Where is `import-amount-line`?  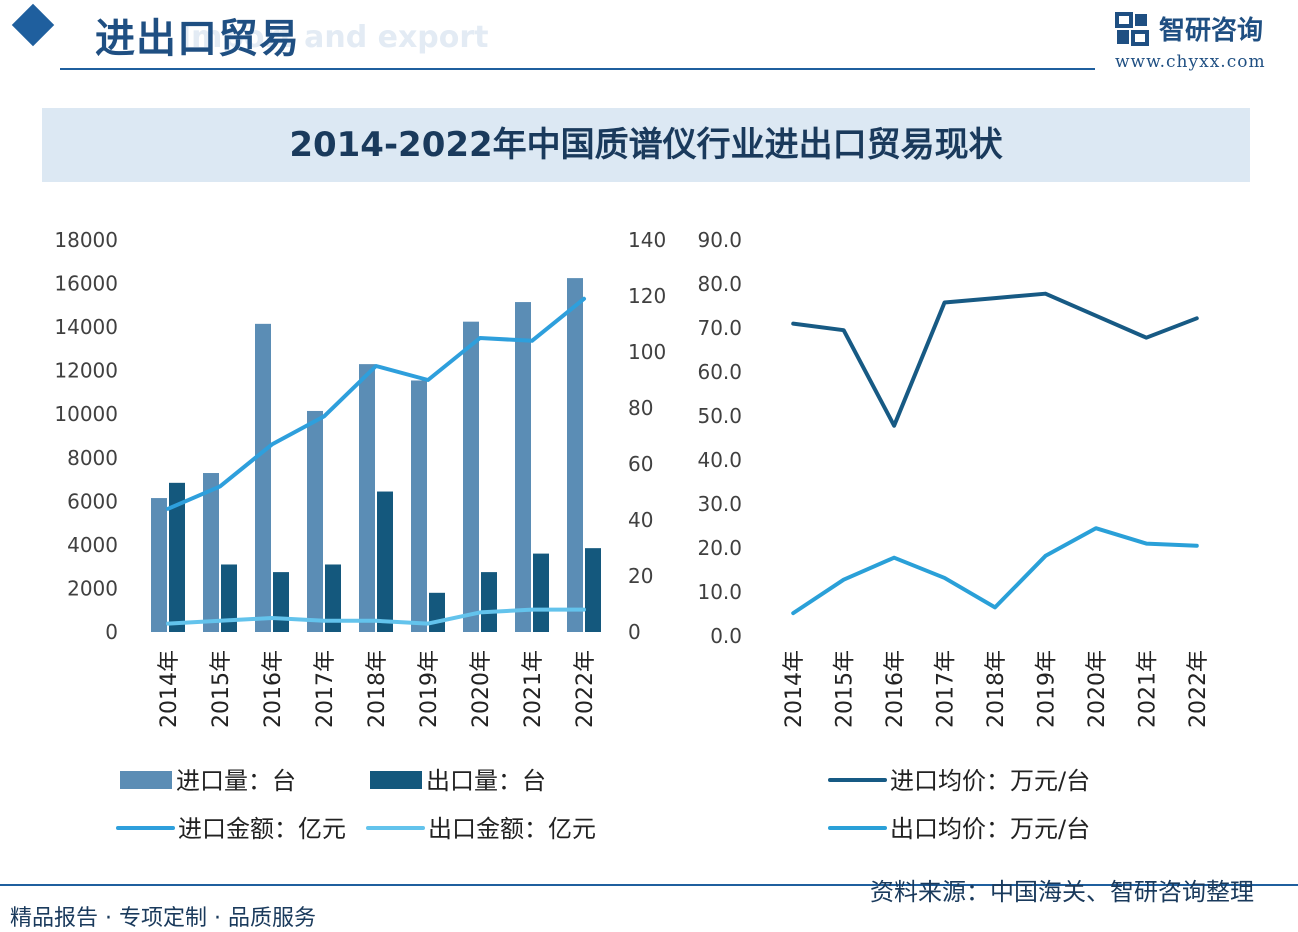
import-amount-line is located at coordinates (376, 403).